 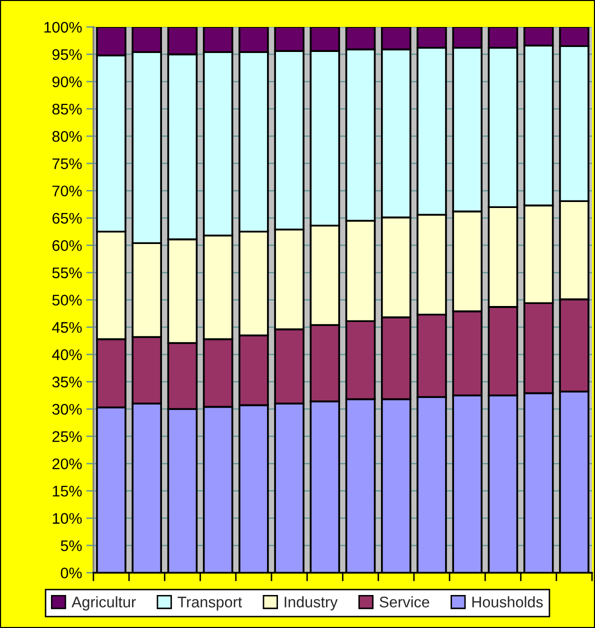 I want to click on y-tick-label: 40%, so click(x=67, y=354).